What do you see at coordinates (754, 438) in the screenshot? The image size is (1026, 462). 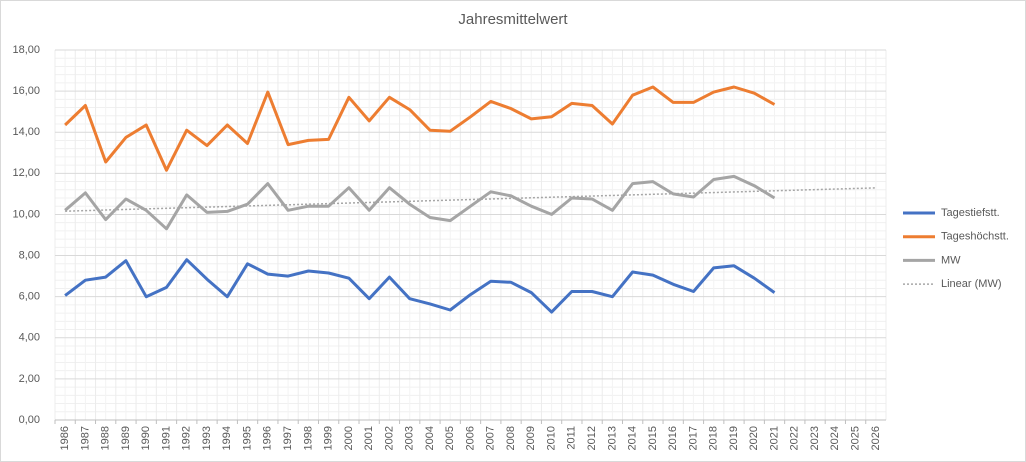 I see `x-tick-label: 2020` at bounding box center [754, 438].